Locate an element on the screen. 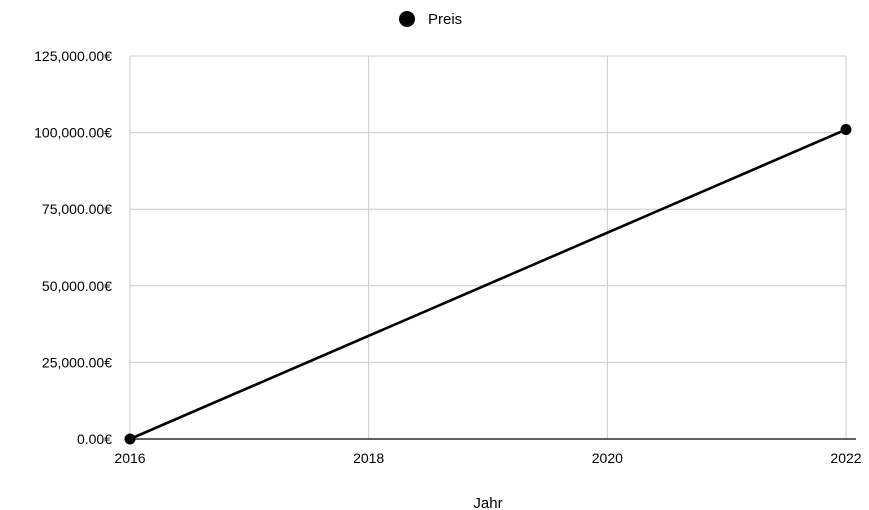 Image resolution: width=869 pixels, height=510 pixels. x-axis-title: Jahr is located at coordinates (487, 502).